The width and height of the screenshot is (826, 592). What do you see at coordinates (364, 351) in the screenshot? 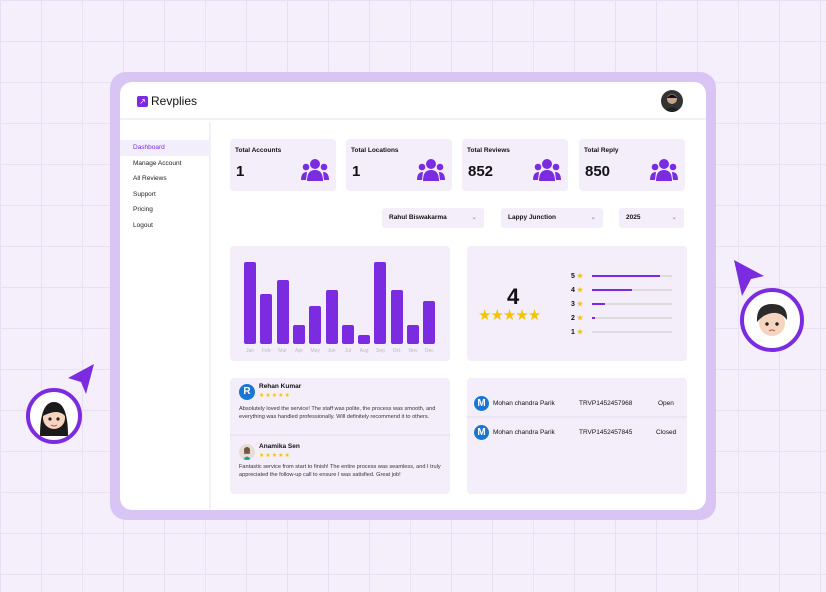
I see `x-tick-label: Aug` at bounding box center [364, 351].